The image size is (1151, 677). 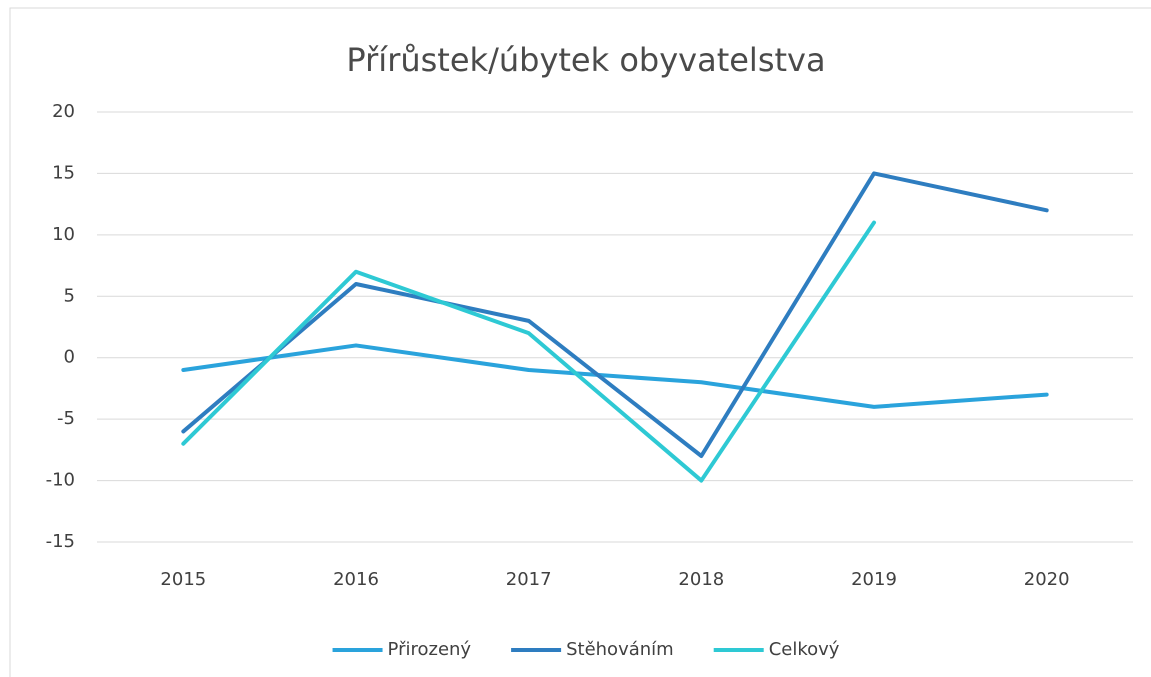 I want to click on x-tick-label: 2015, so click(x=183, y=579).